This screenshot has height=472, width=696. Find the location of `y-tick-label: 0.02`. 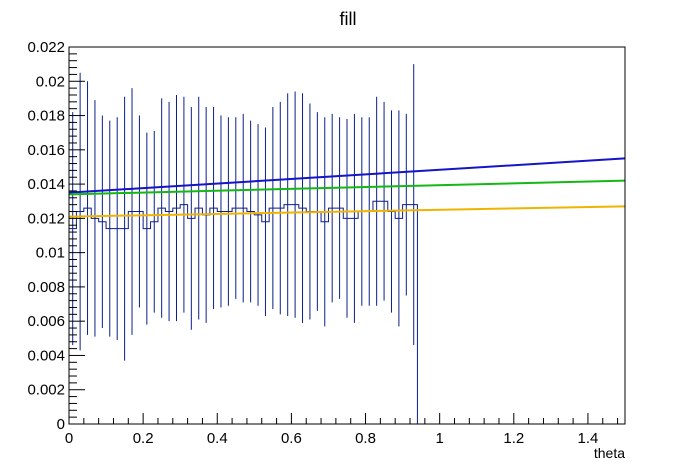

y-tick-label: 0.02 is located at coordinates (50, 81).